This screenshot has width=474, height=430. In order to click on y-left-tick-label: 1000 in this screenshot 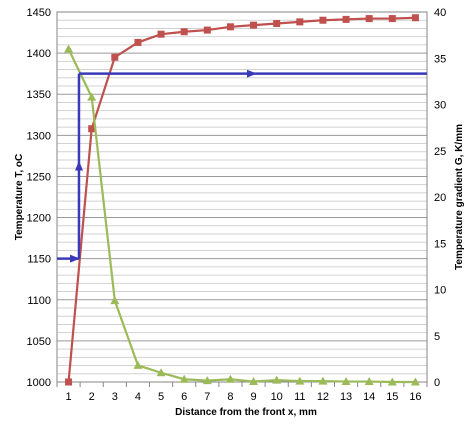, I will do `click(39, 383)`.